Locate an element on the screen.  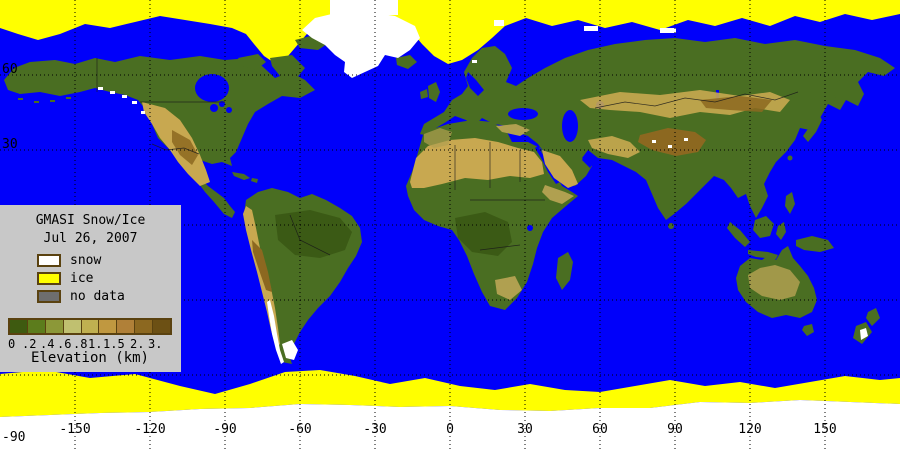
borneo is located at coordinates (763, 227).